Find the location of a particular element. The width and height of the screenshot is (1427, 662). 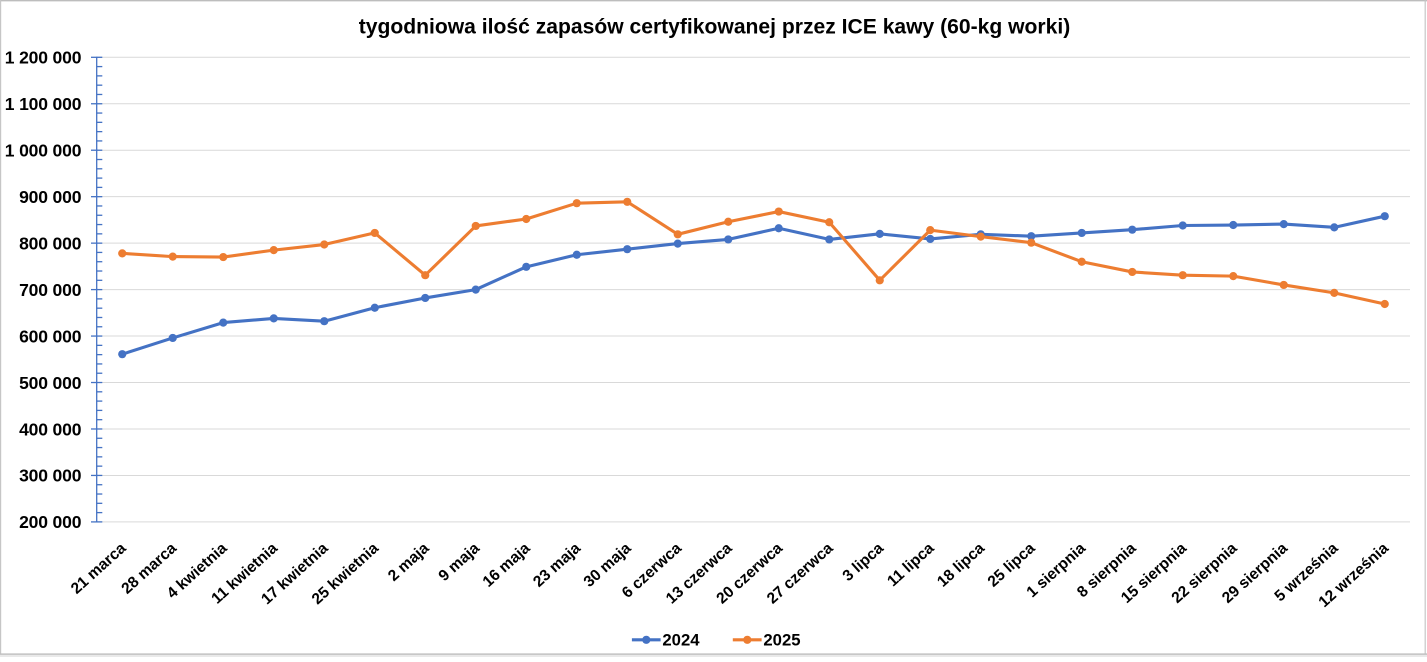

svg-text: 700 000 is located at coordinates (50, 290).